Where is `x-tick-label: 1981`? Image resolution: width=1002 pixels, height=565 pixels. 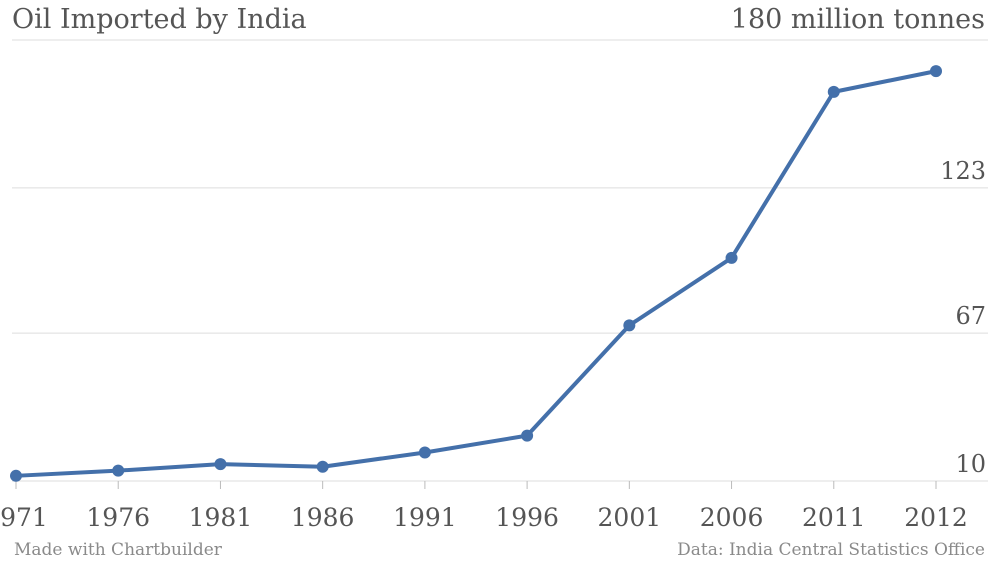
x-tick-label: 1981 is located at coordinates (221, 517).